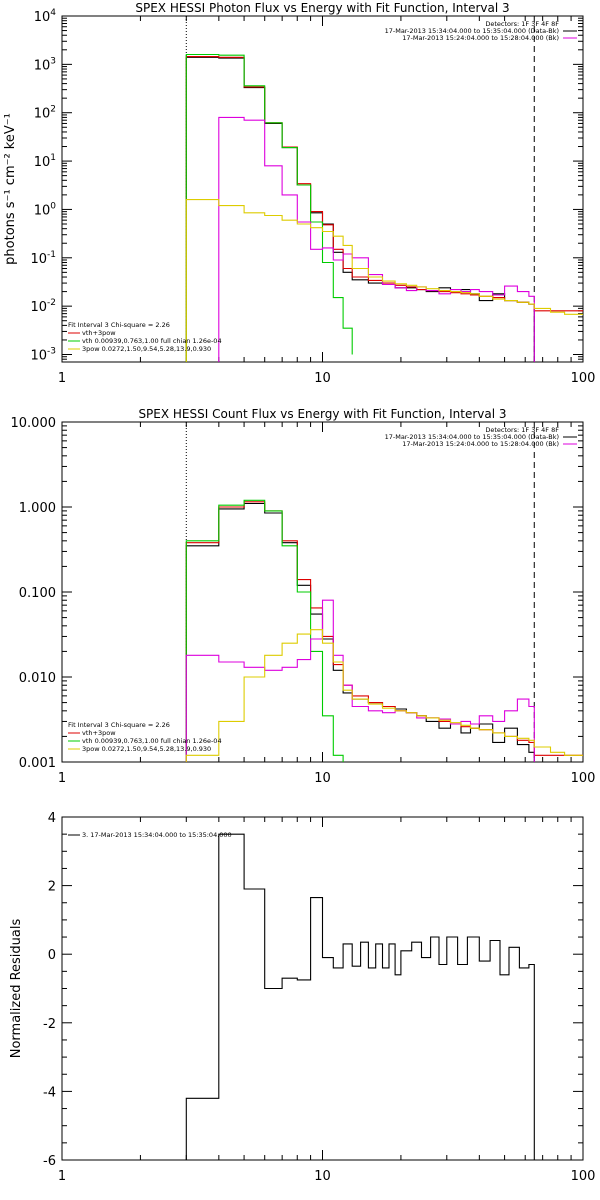 This screenshot has height=1200, width=600. I want to click on series-2-step-line, so click(384, 631).